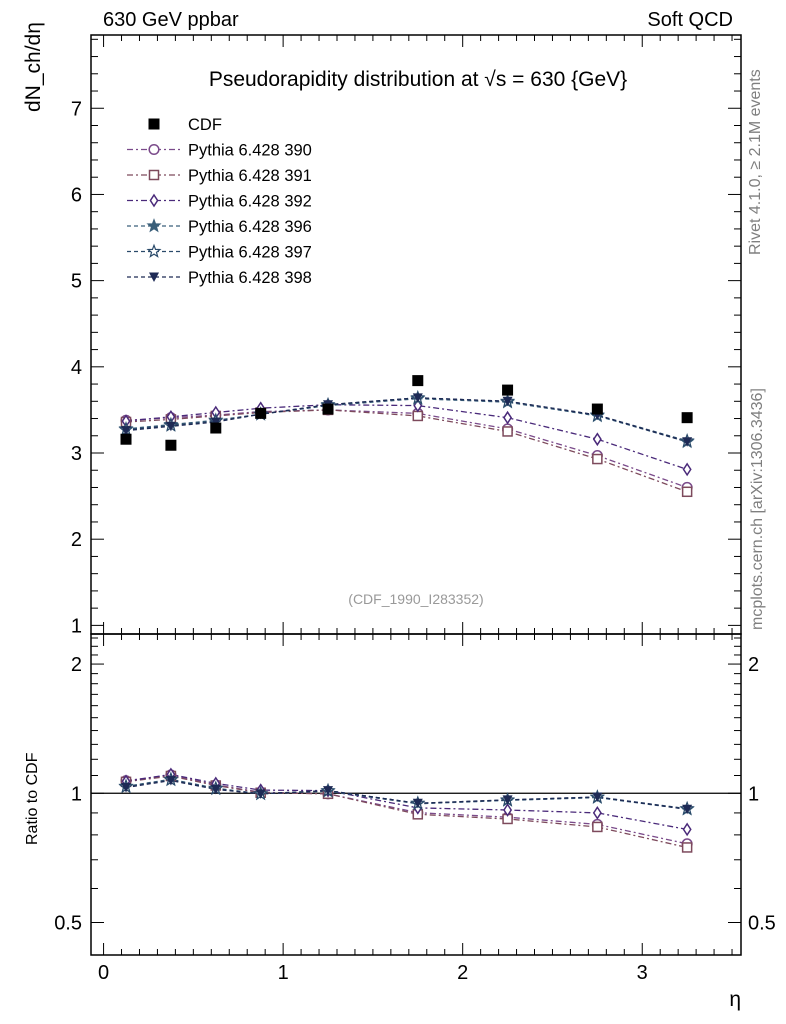  What do you see at coordinates (76, 195) in the screenshot?
I see `y-tick-label: 6` at bounding box center [76, 195].